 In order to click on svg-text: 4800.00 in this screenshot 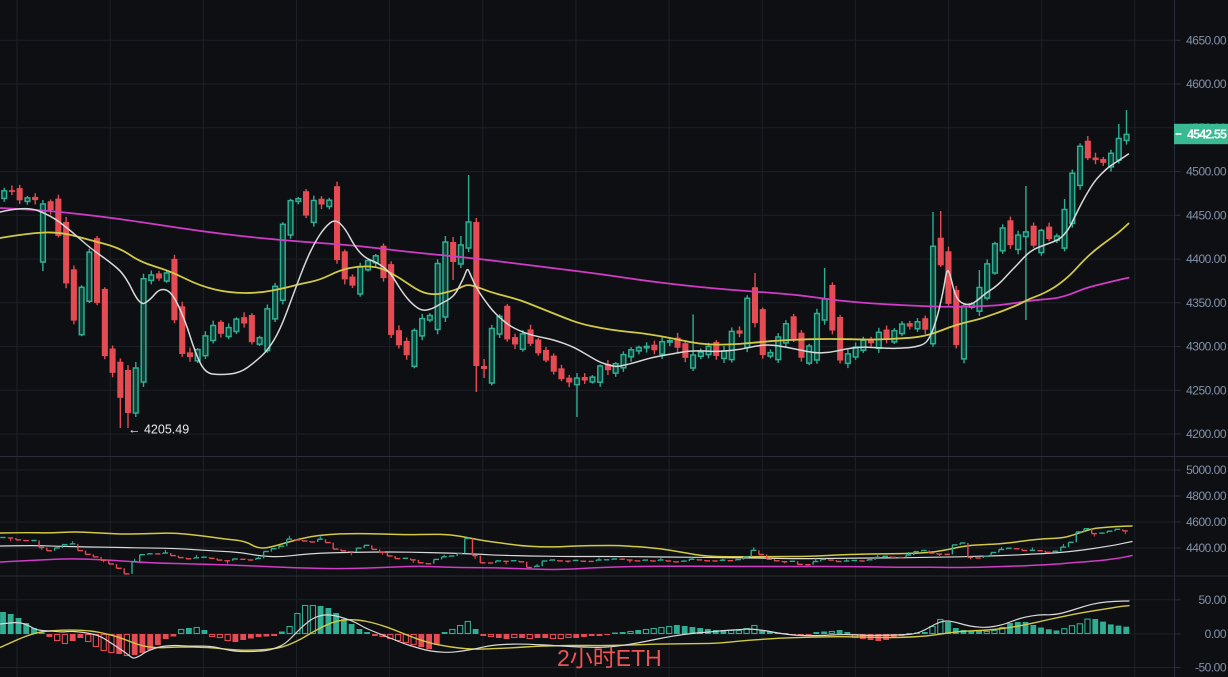, I will do `click(1206, 496)`.